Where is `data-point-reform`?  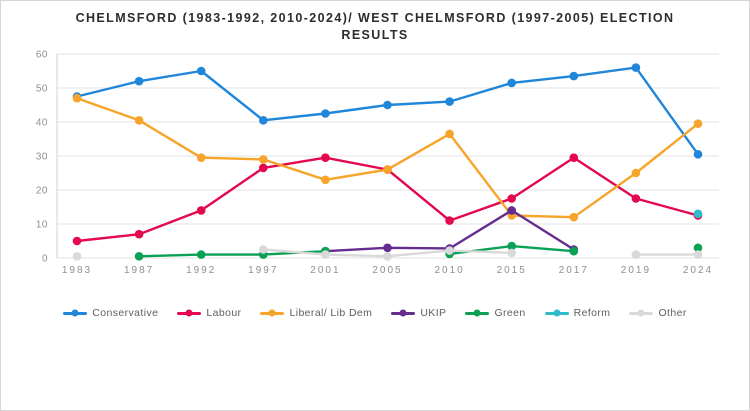
data-point-reform is located at coordinates (698, 214).